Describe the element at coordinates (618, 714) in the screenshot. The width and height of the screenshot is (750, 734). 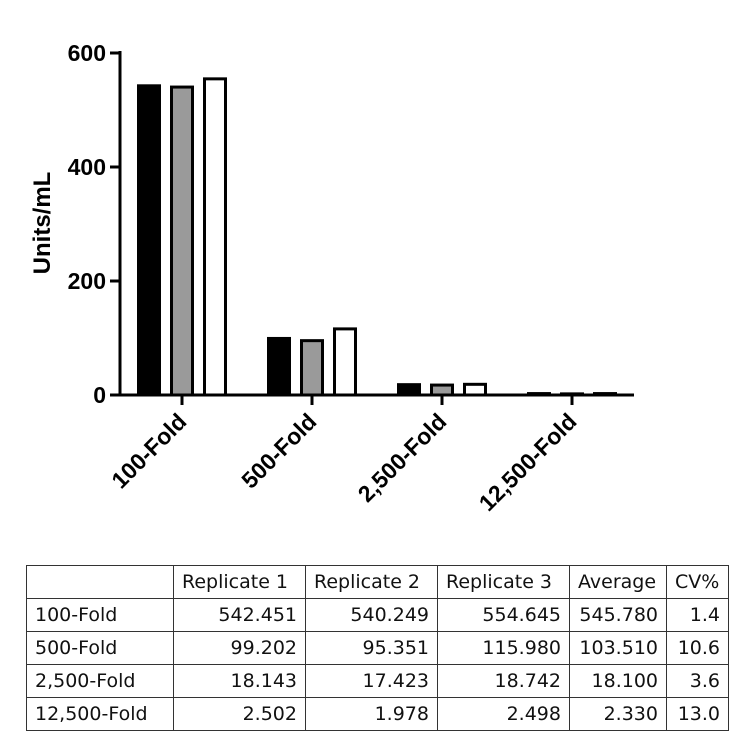
I see `table-cell: 2.330` at that location.